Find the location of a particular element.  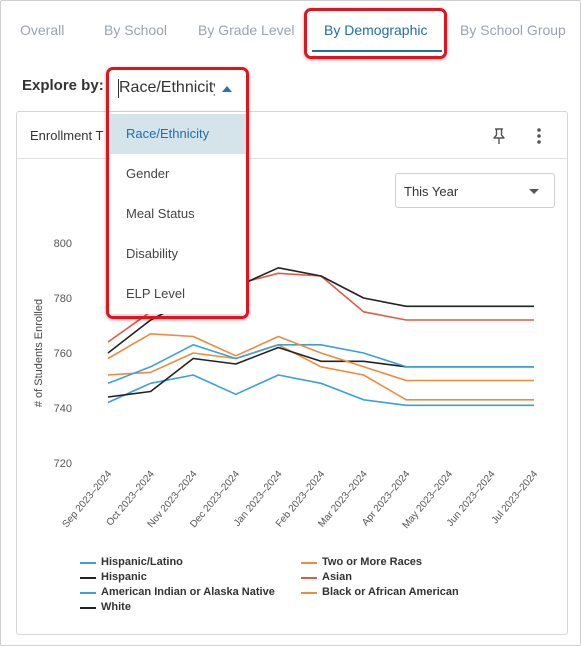

legend-label: Asian is located at coordinates (337, 577).